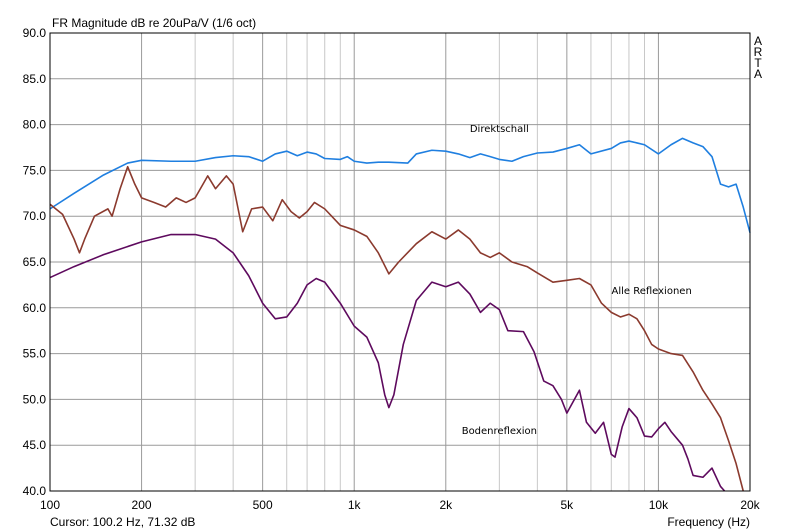 This screenshot has width=800, height=531. Describe the element at coordinates (758, 63) in the screenshot. I see `watermark-letter: T` at that location.